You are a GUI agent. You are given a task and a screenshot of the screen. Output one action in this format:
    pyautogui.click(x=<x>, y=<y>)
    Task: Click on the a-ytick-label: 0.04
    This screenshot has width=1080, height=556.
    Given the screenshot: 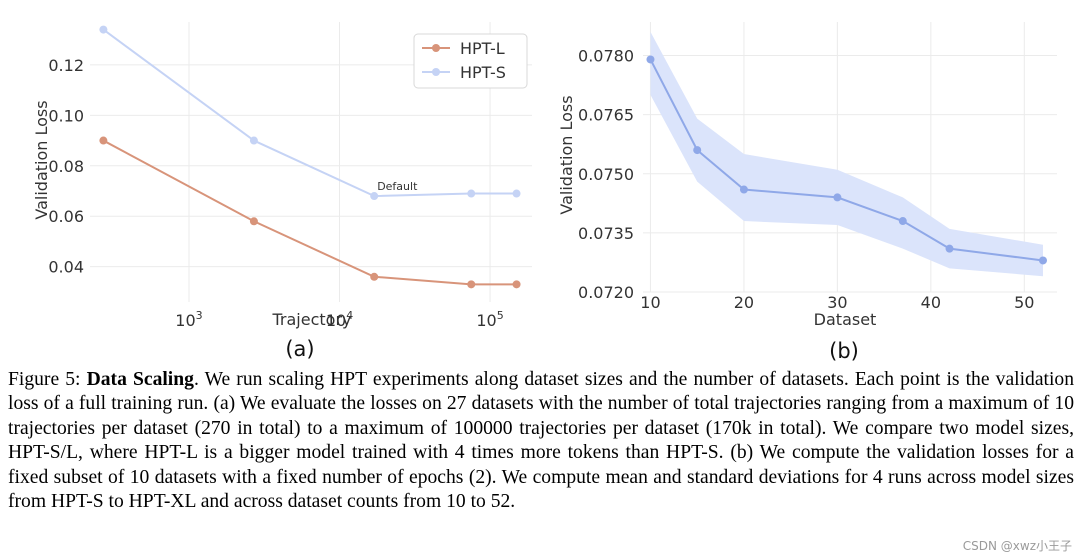 What is the action you would take?
    pyautogui.click(x=66, y=267)
    